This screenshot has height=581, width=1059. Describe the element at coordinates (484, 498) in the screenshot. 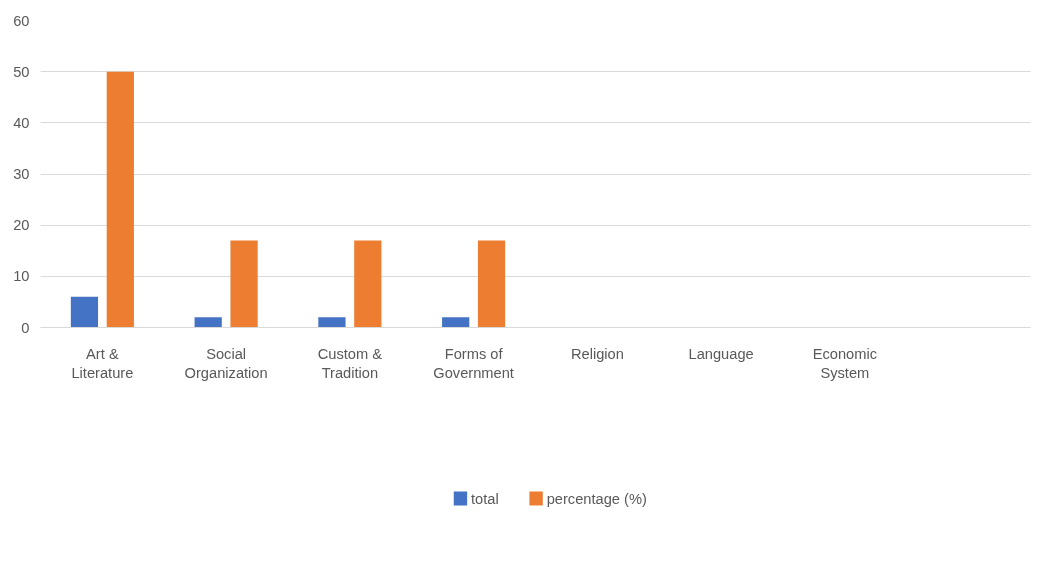

I see `legend-label: total` at that location.